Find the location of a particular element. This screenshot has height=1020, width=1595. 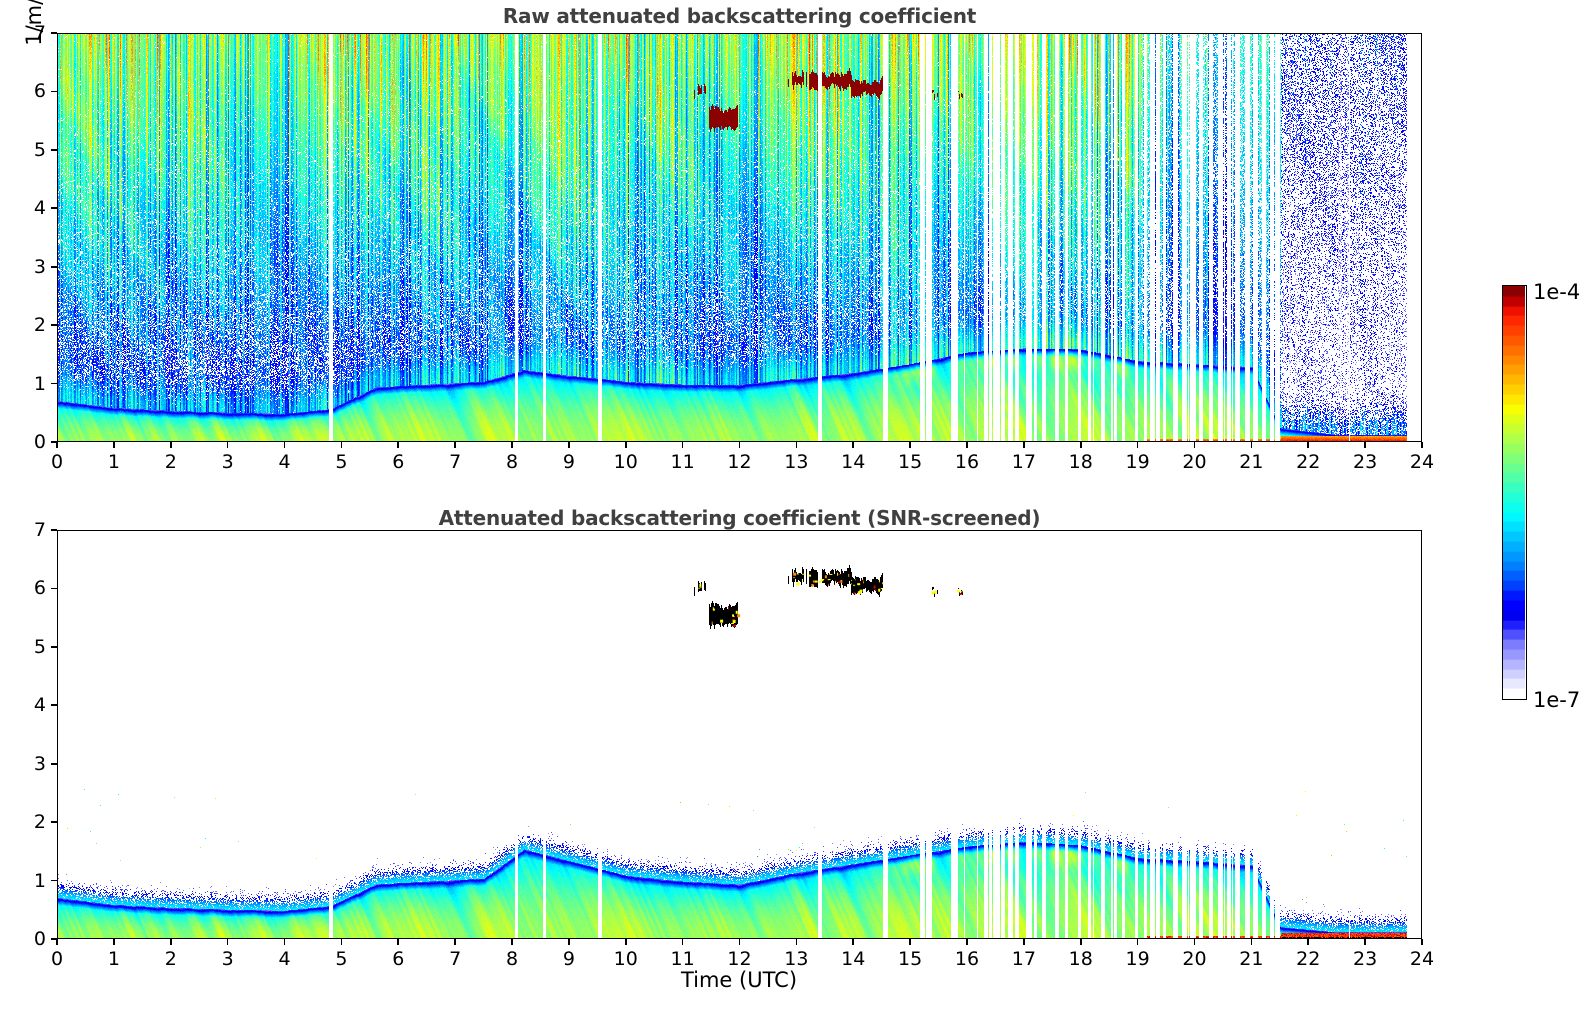

x-tick-label: 15 is located at coordinates (910, 959).